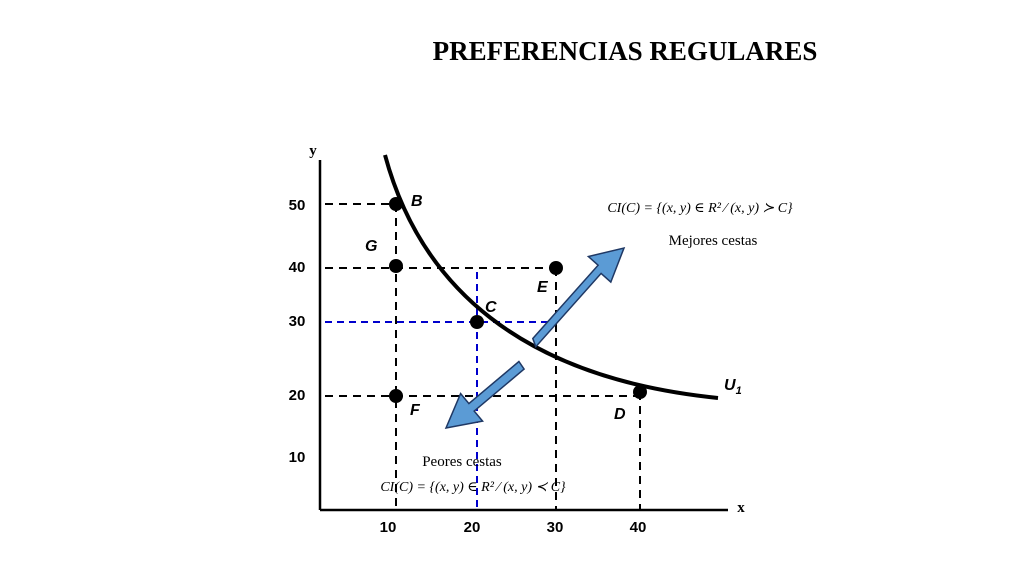 Image resolution: width=1024 pixels, height=576 pixels. I want to click on curve-label-u1: U1, so click(733, 387).